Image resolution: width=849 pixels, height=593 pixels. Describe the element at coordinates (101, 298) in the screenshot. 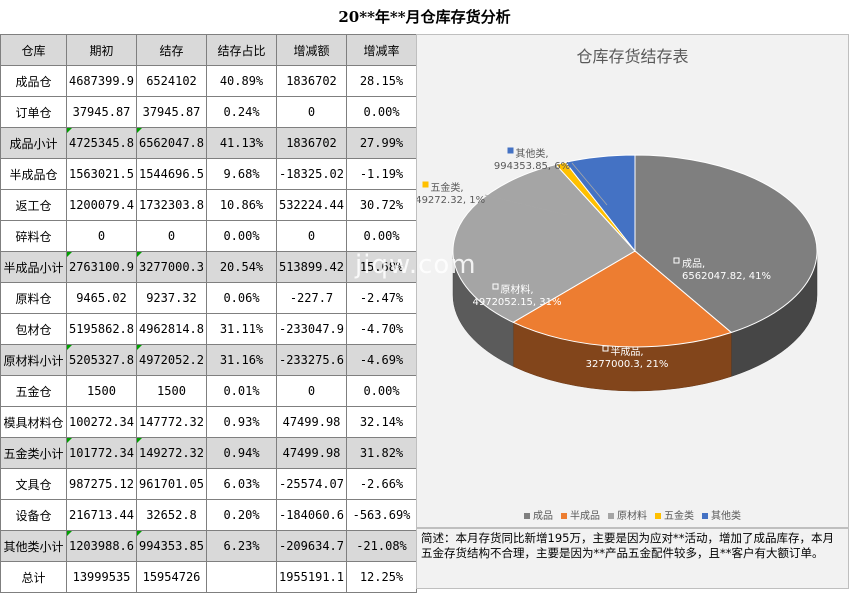

I see `table-cell: 9465.02` at that location.